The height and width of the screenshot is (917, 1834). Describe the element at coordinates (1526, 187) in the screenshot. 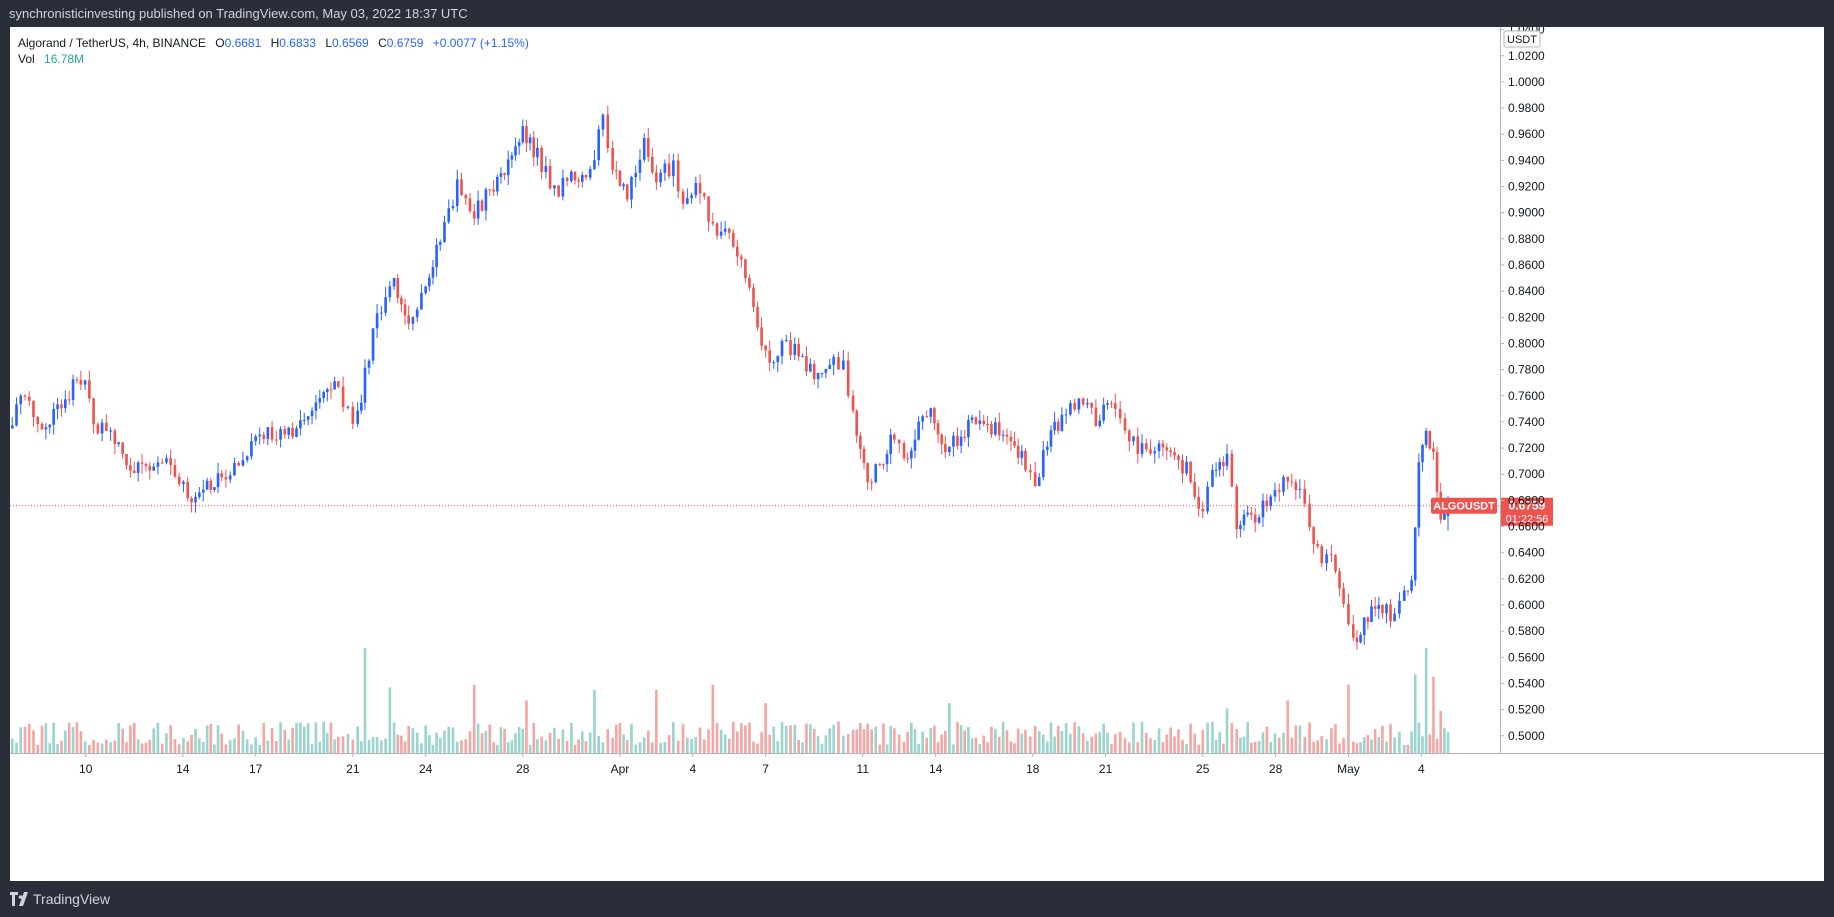

I see `price-label: 0.9200` at that location.